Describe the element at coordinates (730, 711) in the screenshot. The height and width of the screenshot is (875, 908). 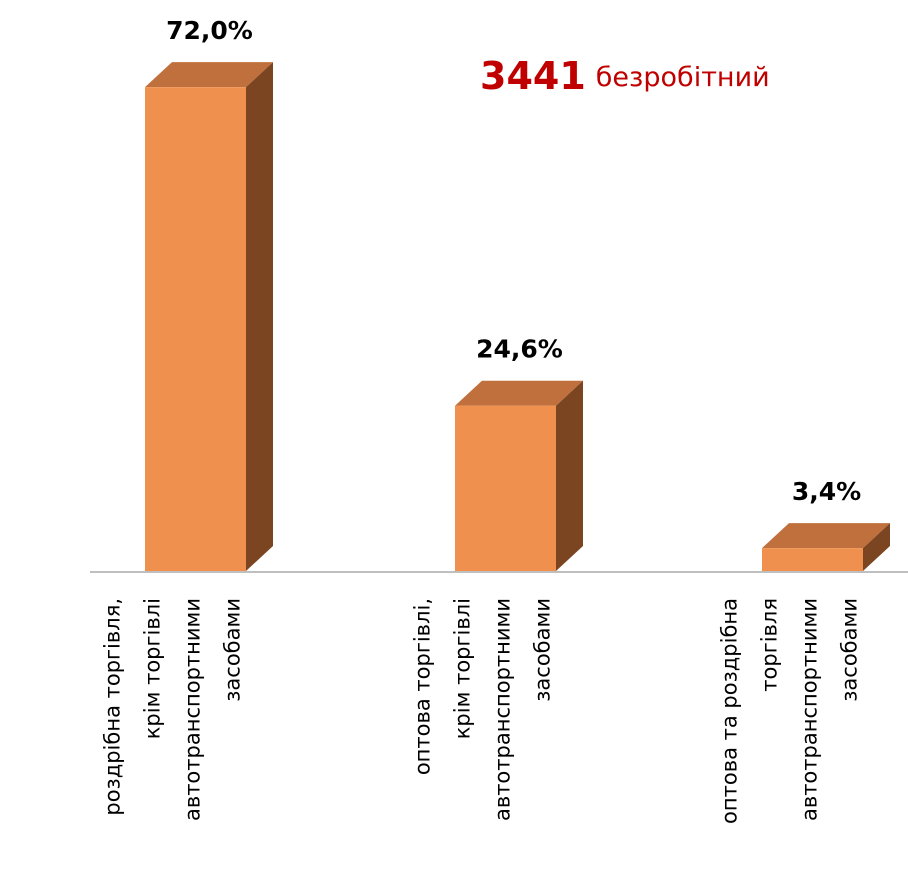
I see `x-tick-label: оптова та роздрібна` at that location.